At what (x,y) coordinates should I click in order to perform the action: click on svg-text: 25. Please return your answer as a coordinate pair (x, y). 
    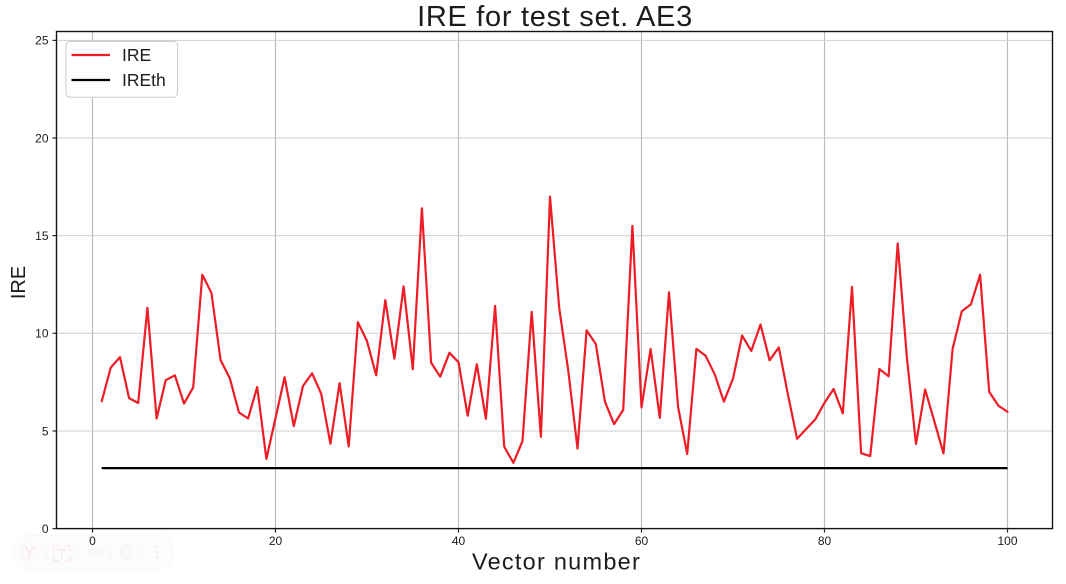
    Looking at the image, I should click on (42, 41).